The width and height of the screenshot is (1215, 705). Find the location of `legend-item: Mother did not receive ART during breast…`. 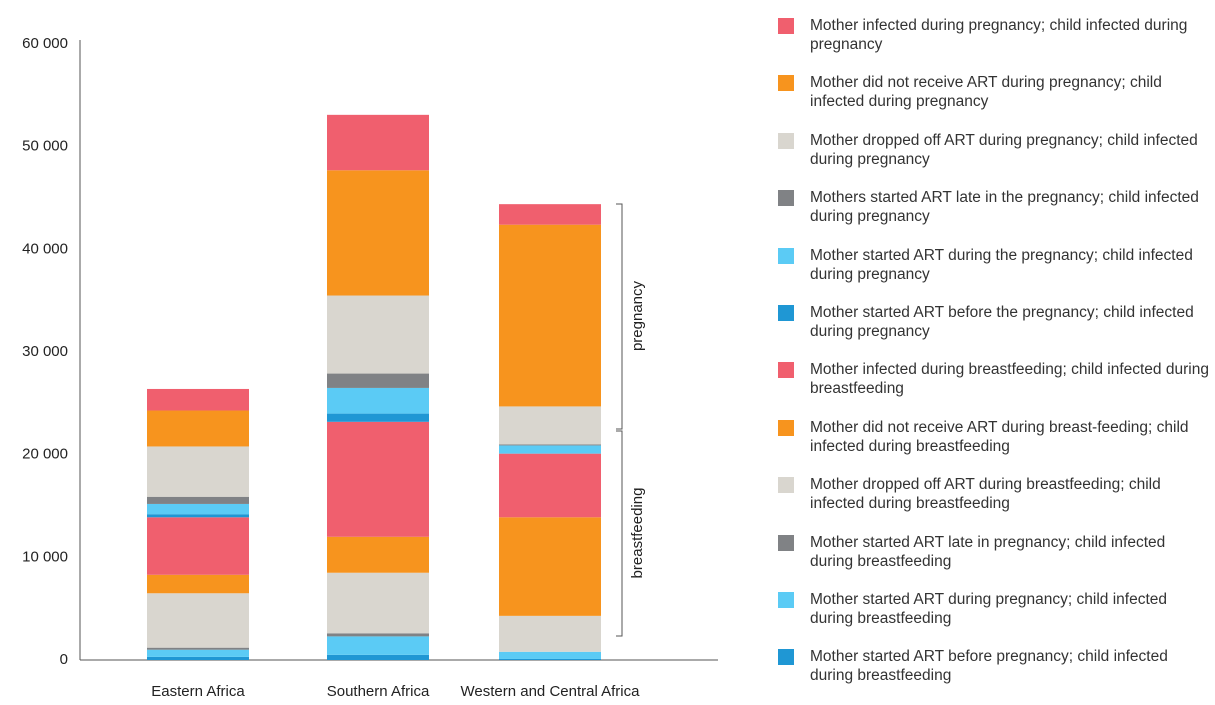

legend-item: Mother did not receive ART during breast… is located at coordinates (994, 446).